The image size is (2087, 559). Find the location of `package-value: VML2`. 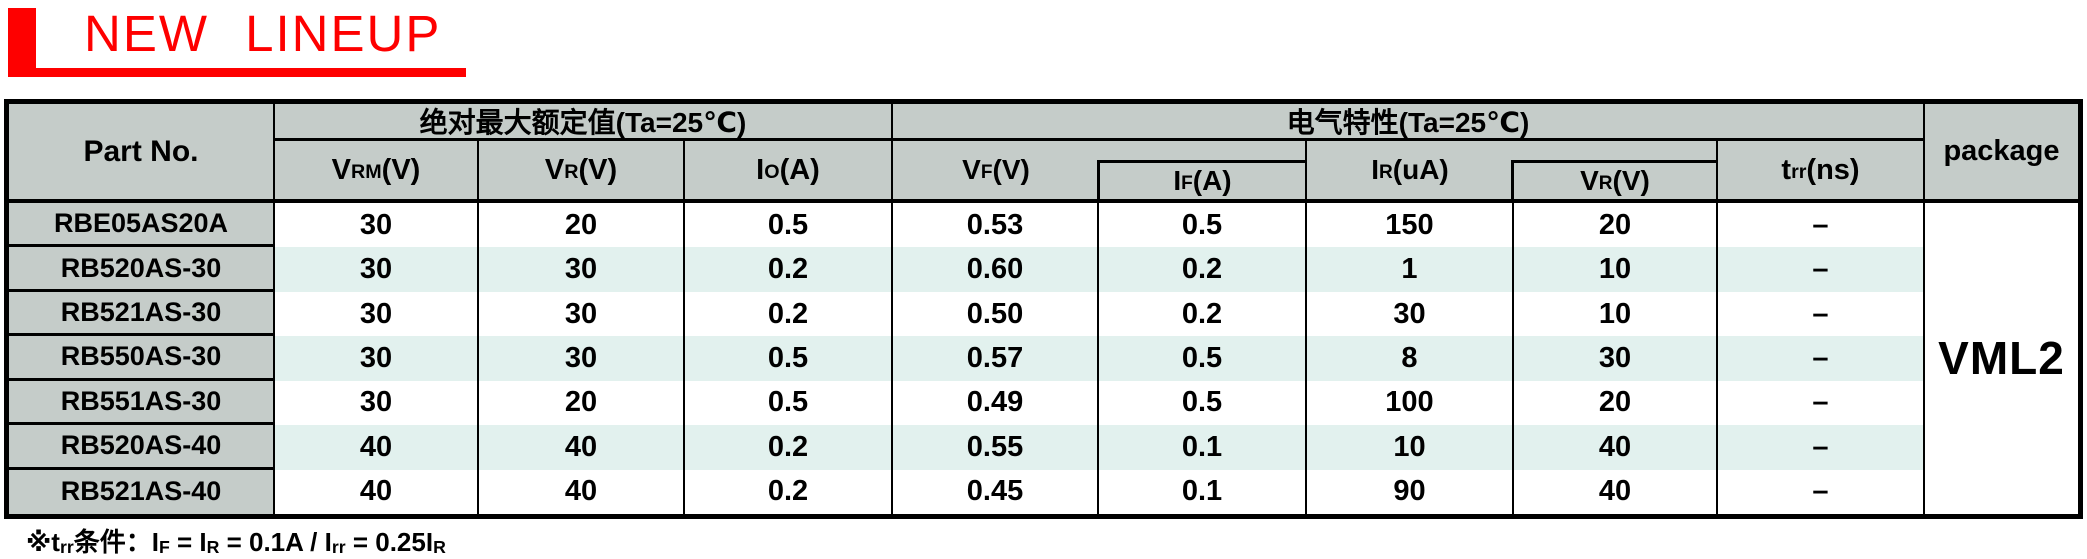

package-value: VML2 is located at coordinates (2000, 358).